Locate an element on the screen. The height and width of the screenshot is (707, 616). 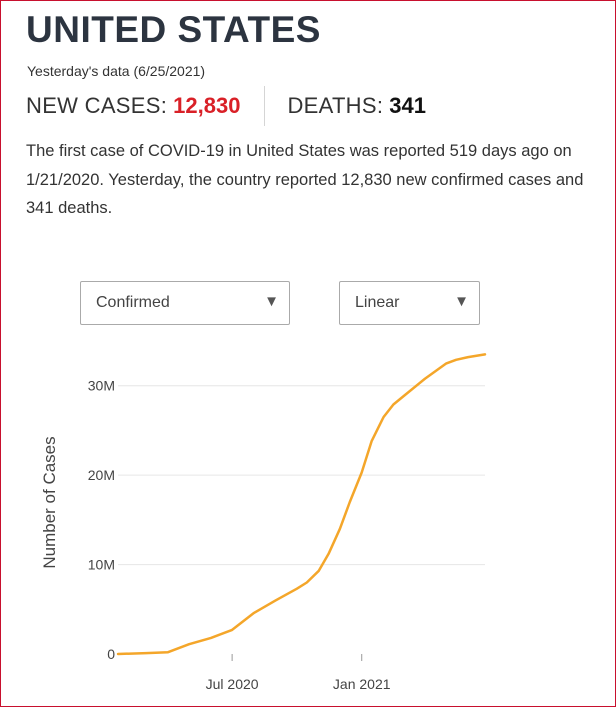
scale-select: Linear ▼ is located at coordinates (409, 303).